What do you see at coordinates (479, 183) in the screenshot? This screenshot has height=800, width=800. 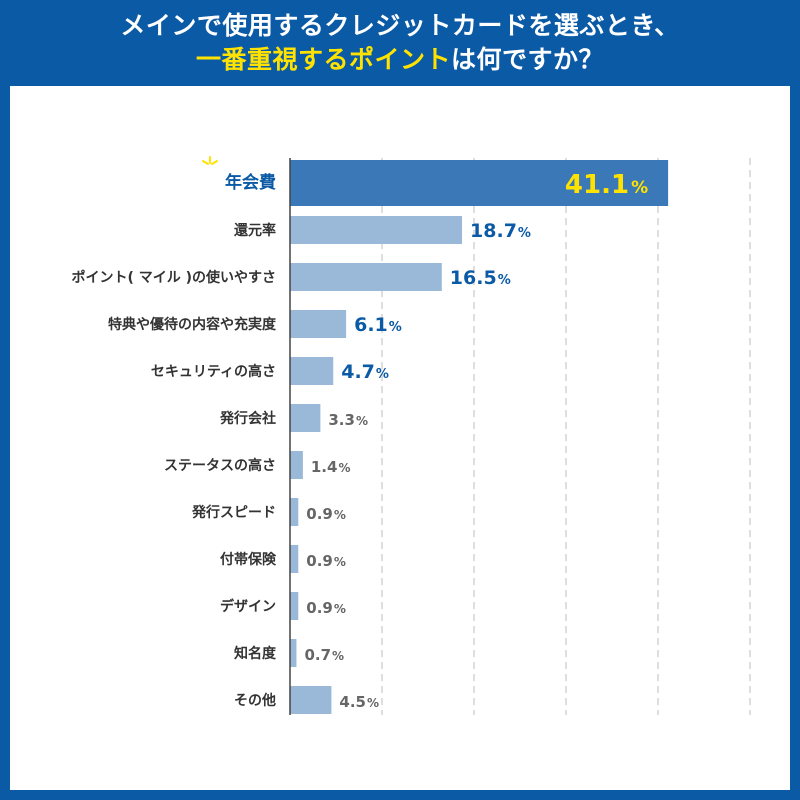 I see `bar-highlight` at bounding box center [479, 183].